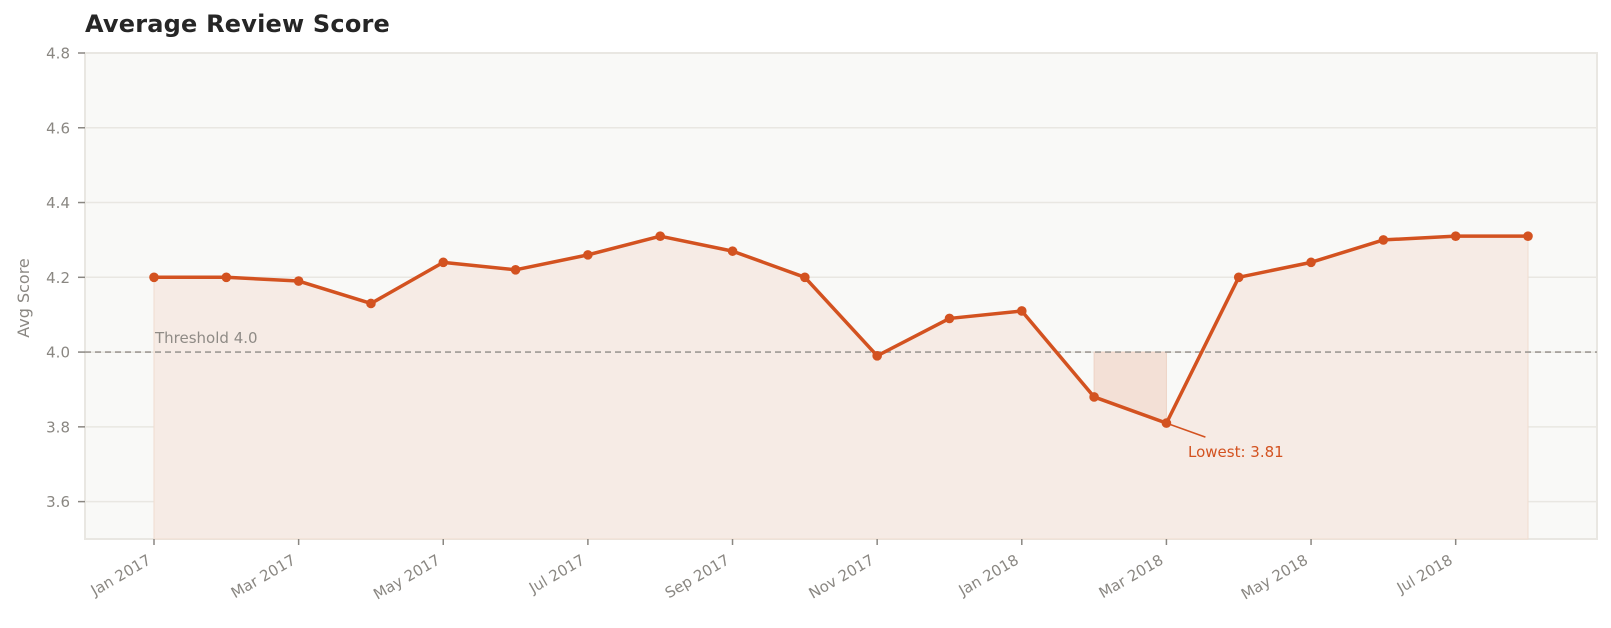 The width and height of the screenshot is (1611, 628). Describe the element at coordinates (238, 24) in the screenshot. I see `chart-title: Average Review Score` at that location.